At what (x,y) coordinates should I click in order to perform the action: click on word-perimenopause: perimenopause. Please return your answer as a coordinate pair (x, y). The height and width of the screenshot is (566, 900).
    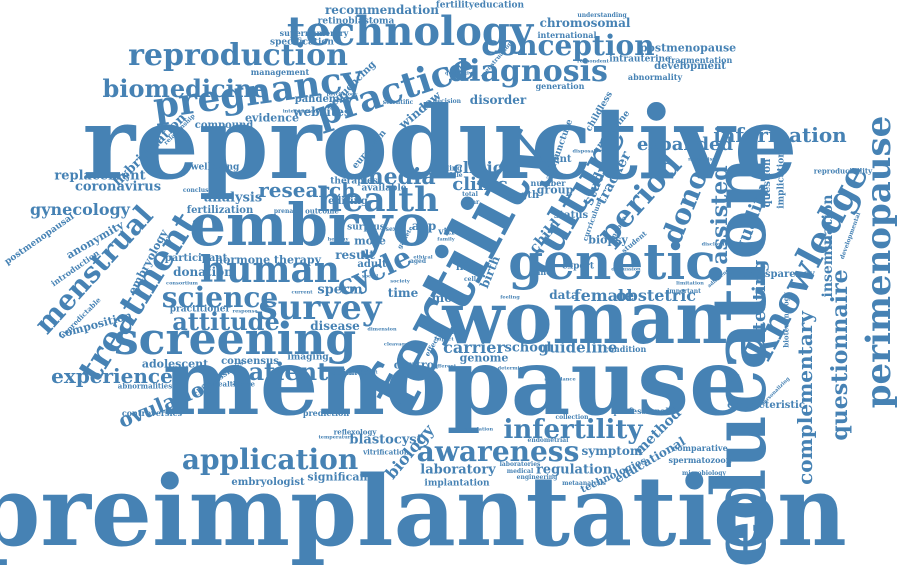
    Looking at the image, I should click on (879, 262).